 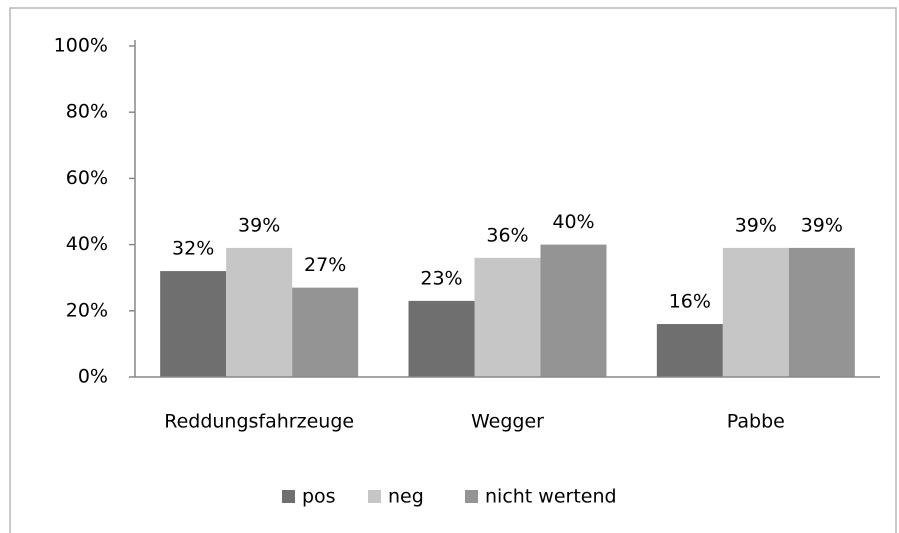 What do you see at coordinates (690, 302) in the screenshot?
I see `value-label: 16%` at bounding box center [690, 302].